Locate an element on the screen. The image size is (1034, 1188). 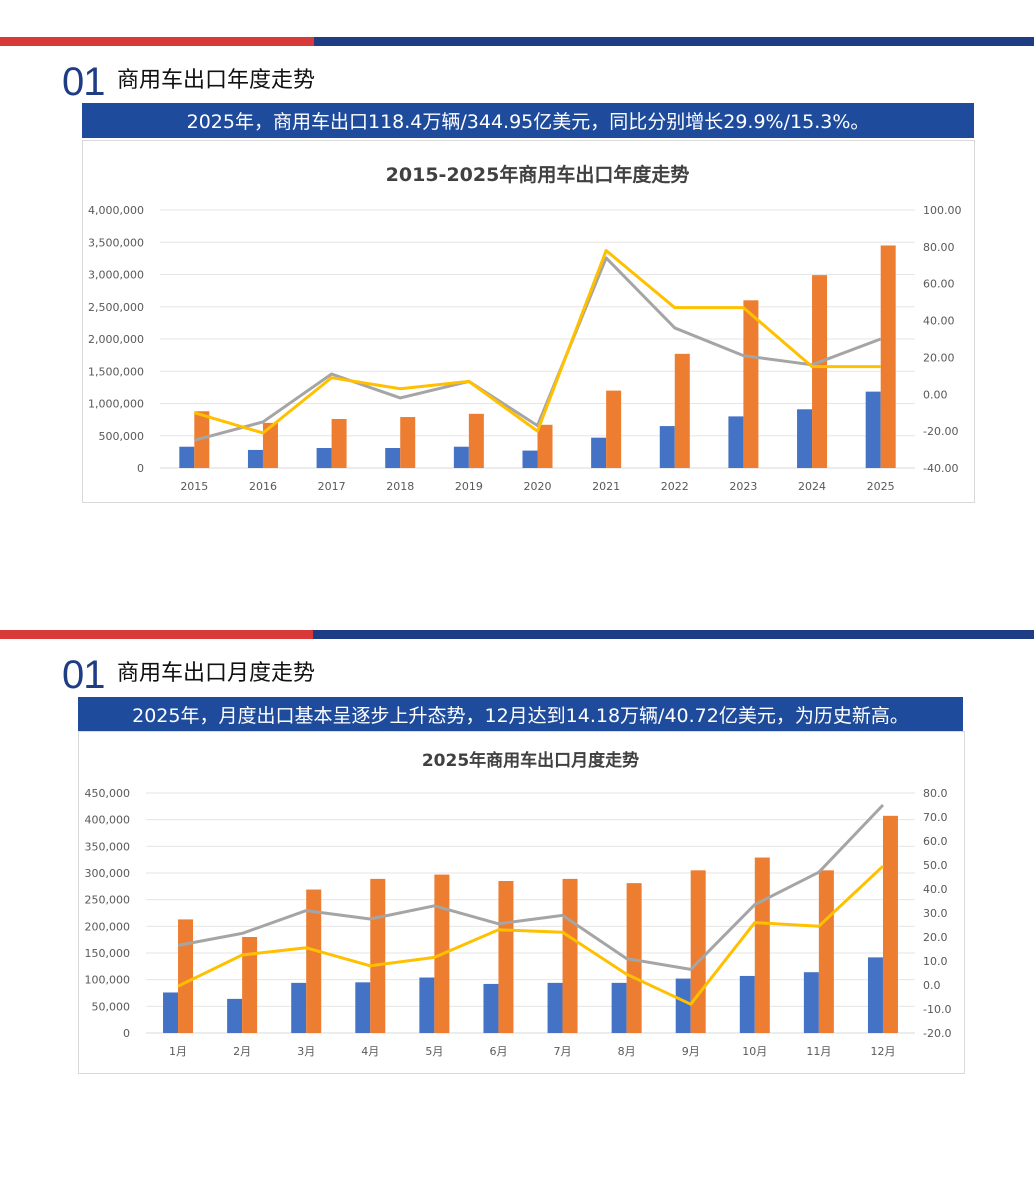
section-1-accent-red is located at coordinates (157, 41).